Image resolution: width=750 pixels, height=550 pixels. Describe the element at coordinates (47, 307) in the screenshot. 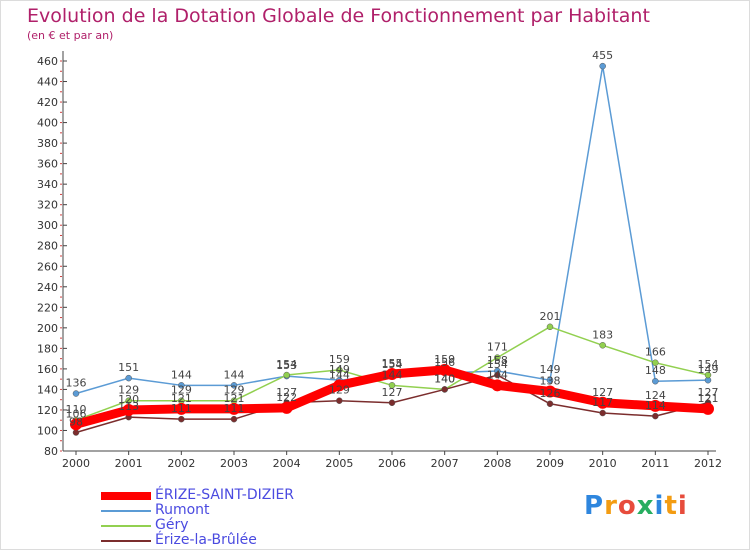

I see `y-tick-label: 220` at that location.